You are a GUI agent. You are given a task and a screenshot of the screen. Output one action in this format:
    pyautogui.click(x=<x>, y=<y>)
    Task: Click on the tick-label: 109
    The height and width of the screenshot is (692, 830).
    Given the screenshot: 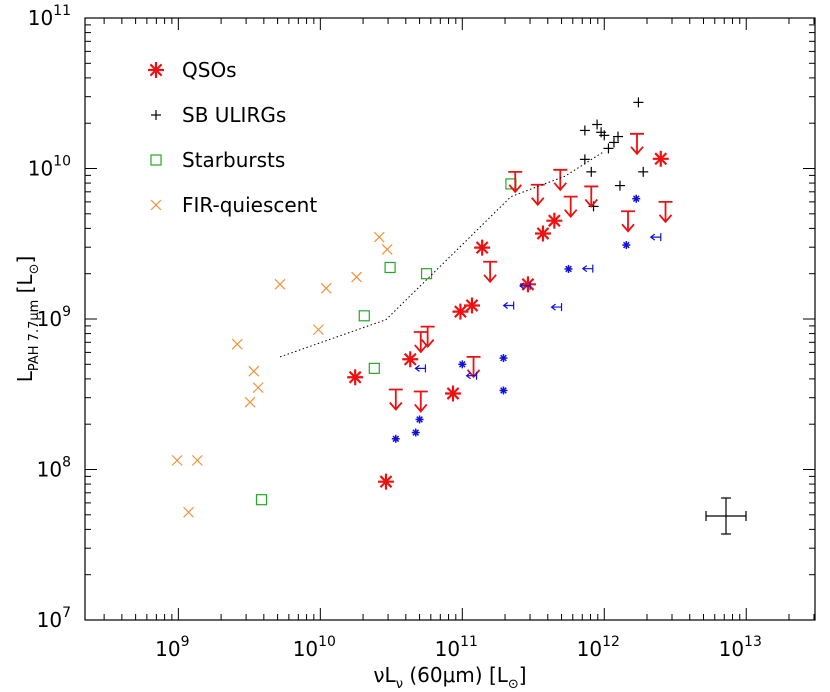 What is the action you would take?
    pyautogui.click(x=172, y=647)
    